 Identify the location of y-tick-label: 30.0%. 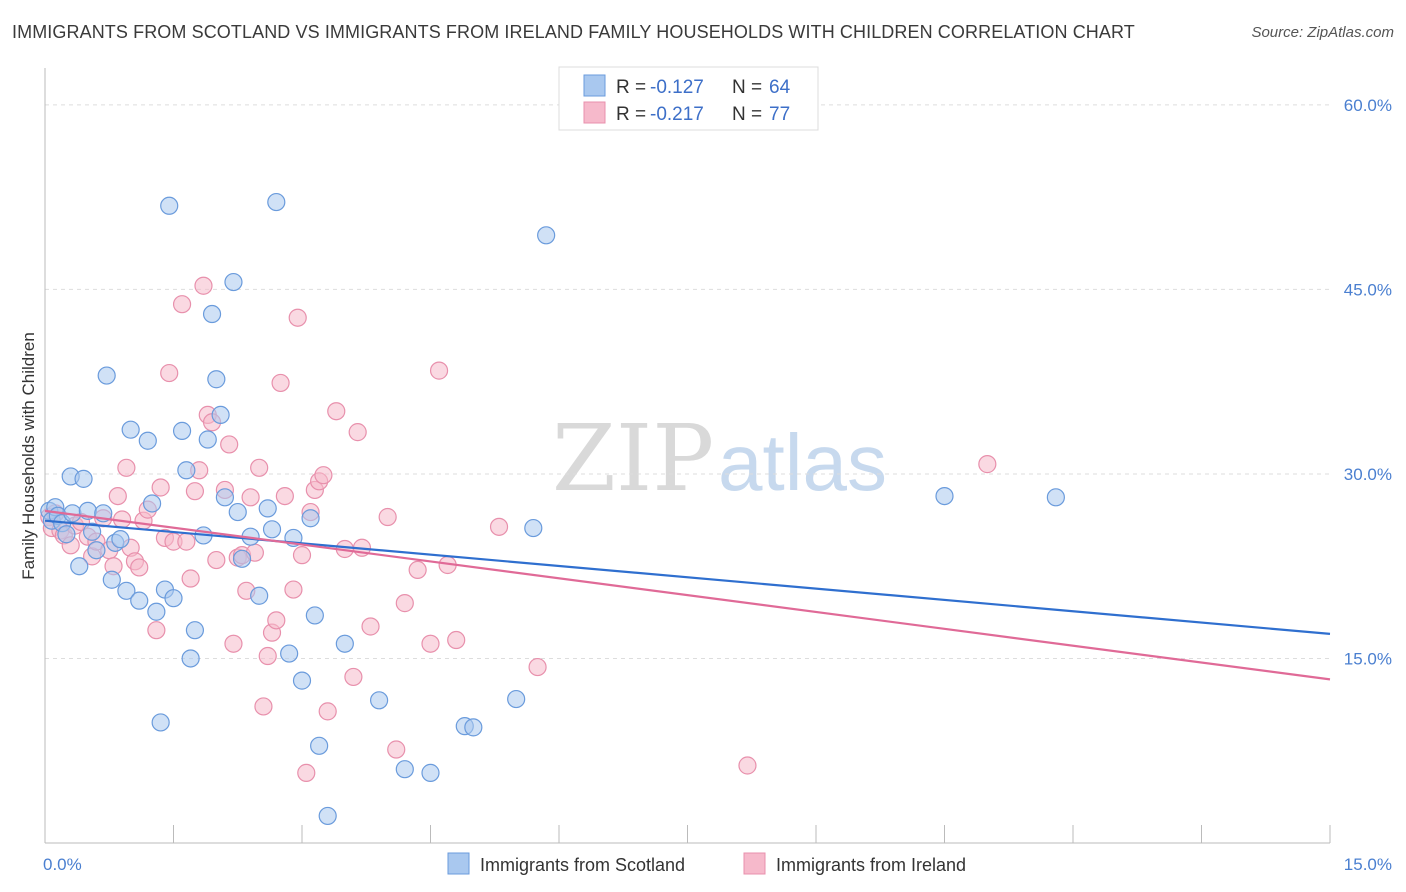
(1368, 474).